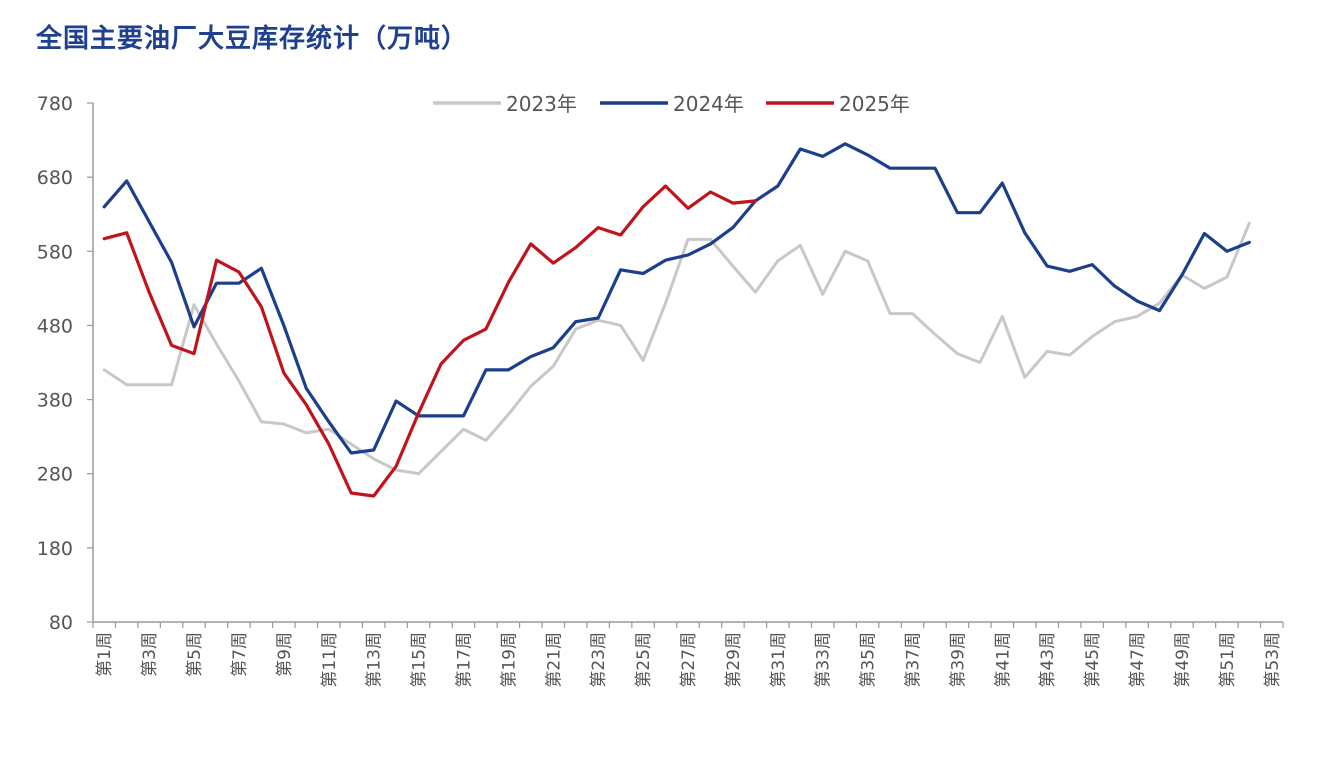 Image resolution: width=1318 pixels, height=762 pixels. What do you see at coordinates (824, 660) in the screenshot?
I see `x-tick-label: 第33周` at bounding box center [824, 660].